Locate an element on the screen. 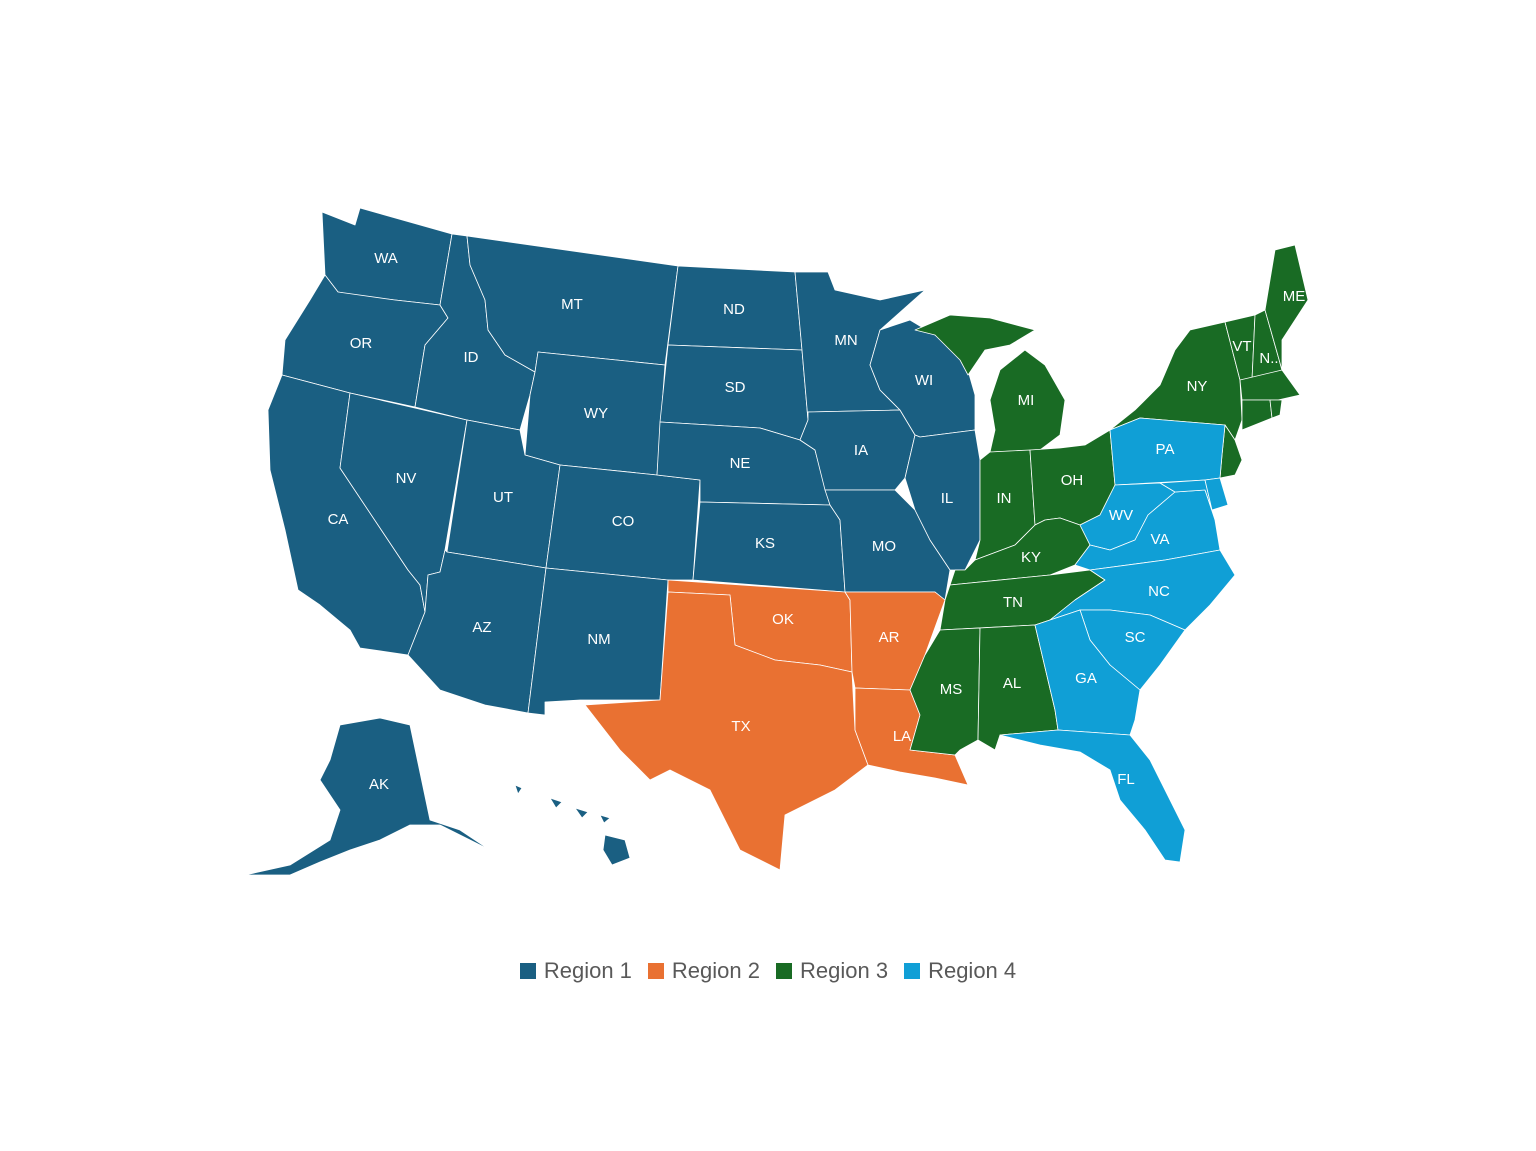 The height and width of the screenshot is (1151, 1536). state-ak is located at coordinates (367, 796).